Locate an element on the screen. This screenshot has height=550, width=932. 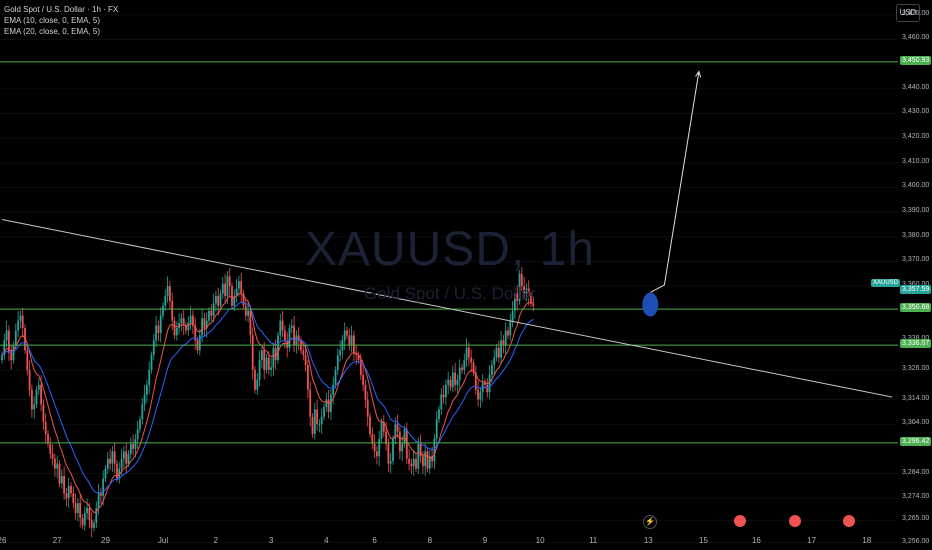
price-tick-label: 3,326.00 is located at coordinates (916, 368).